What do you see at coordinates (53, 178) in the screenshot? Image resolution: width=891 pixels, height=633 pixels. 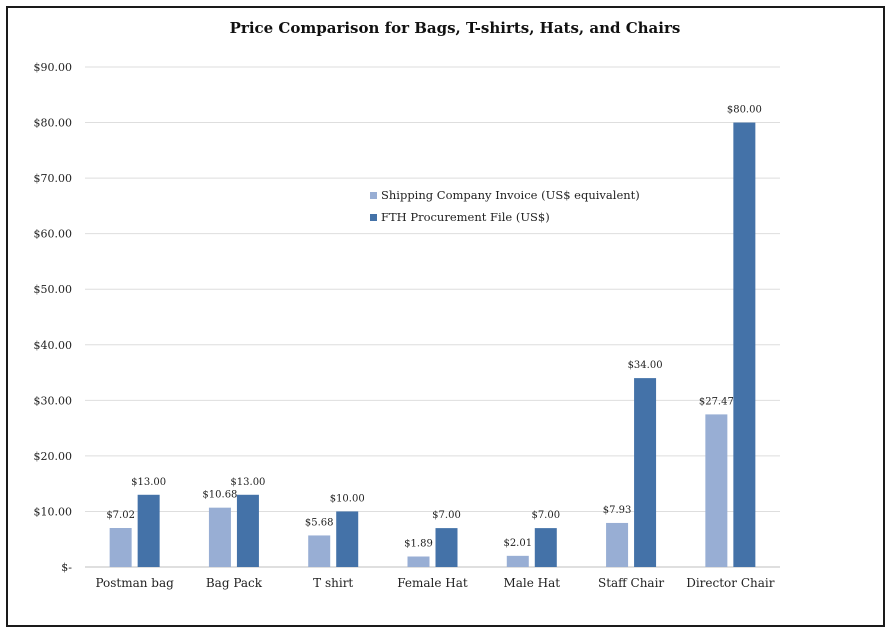 I see `y-tick-label: $70.00` at bounding box center [53, 178].